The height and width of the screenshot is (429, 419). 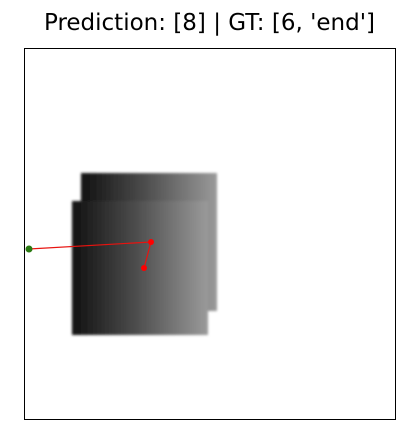 What do you see at coordinates (209, 23) in the screenshot?
I see `figure-title: Prediction: [8] | GT: [6, 'end']` at bounding box center [209, 23].